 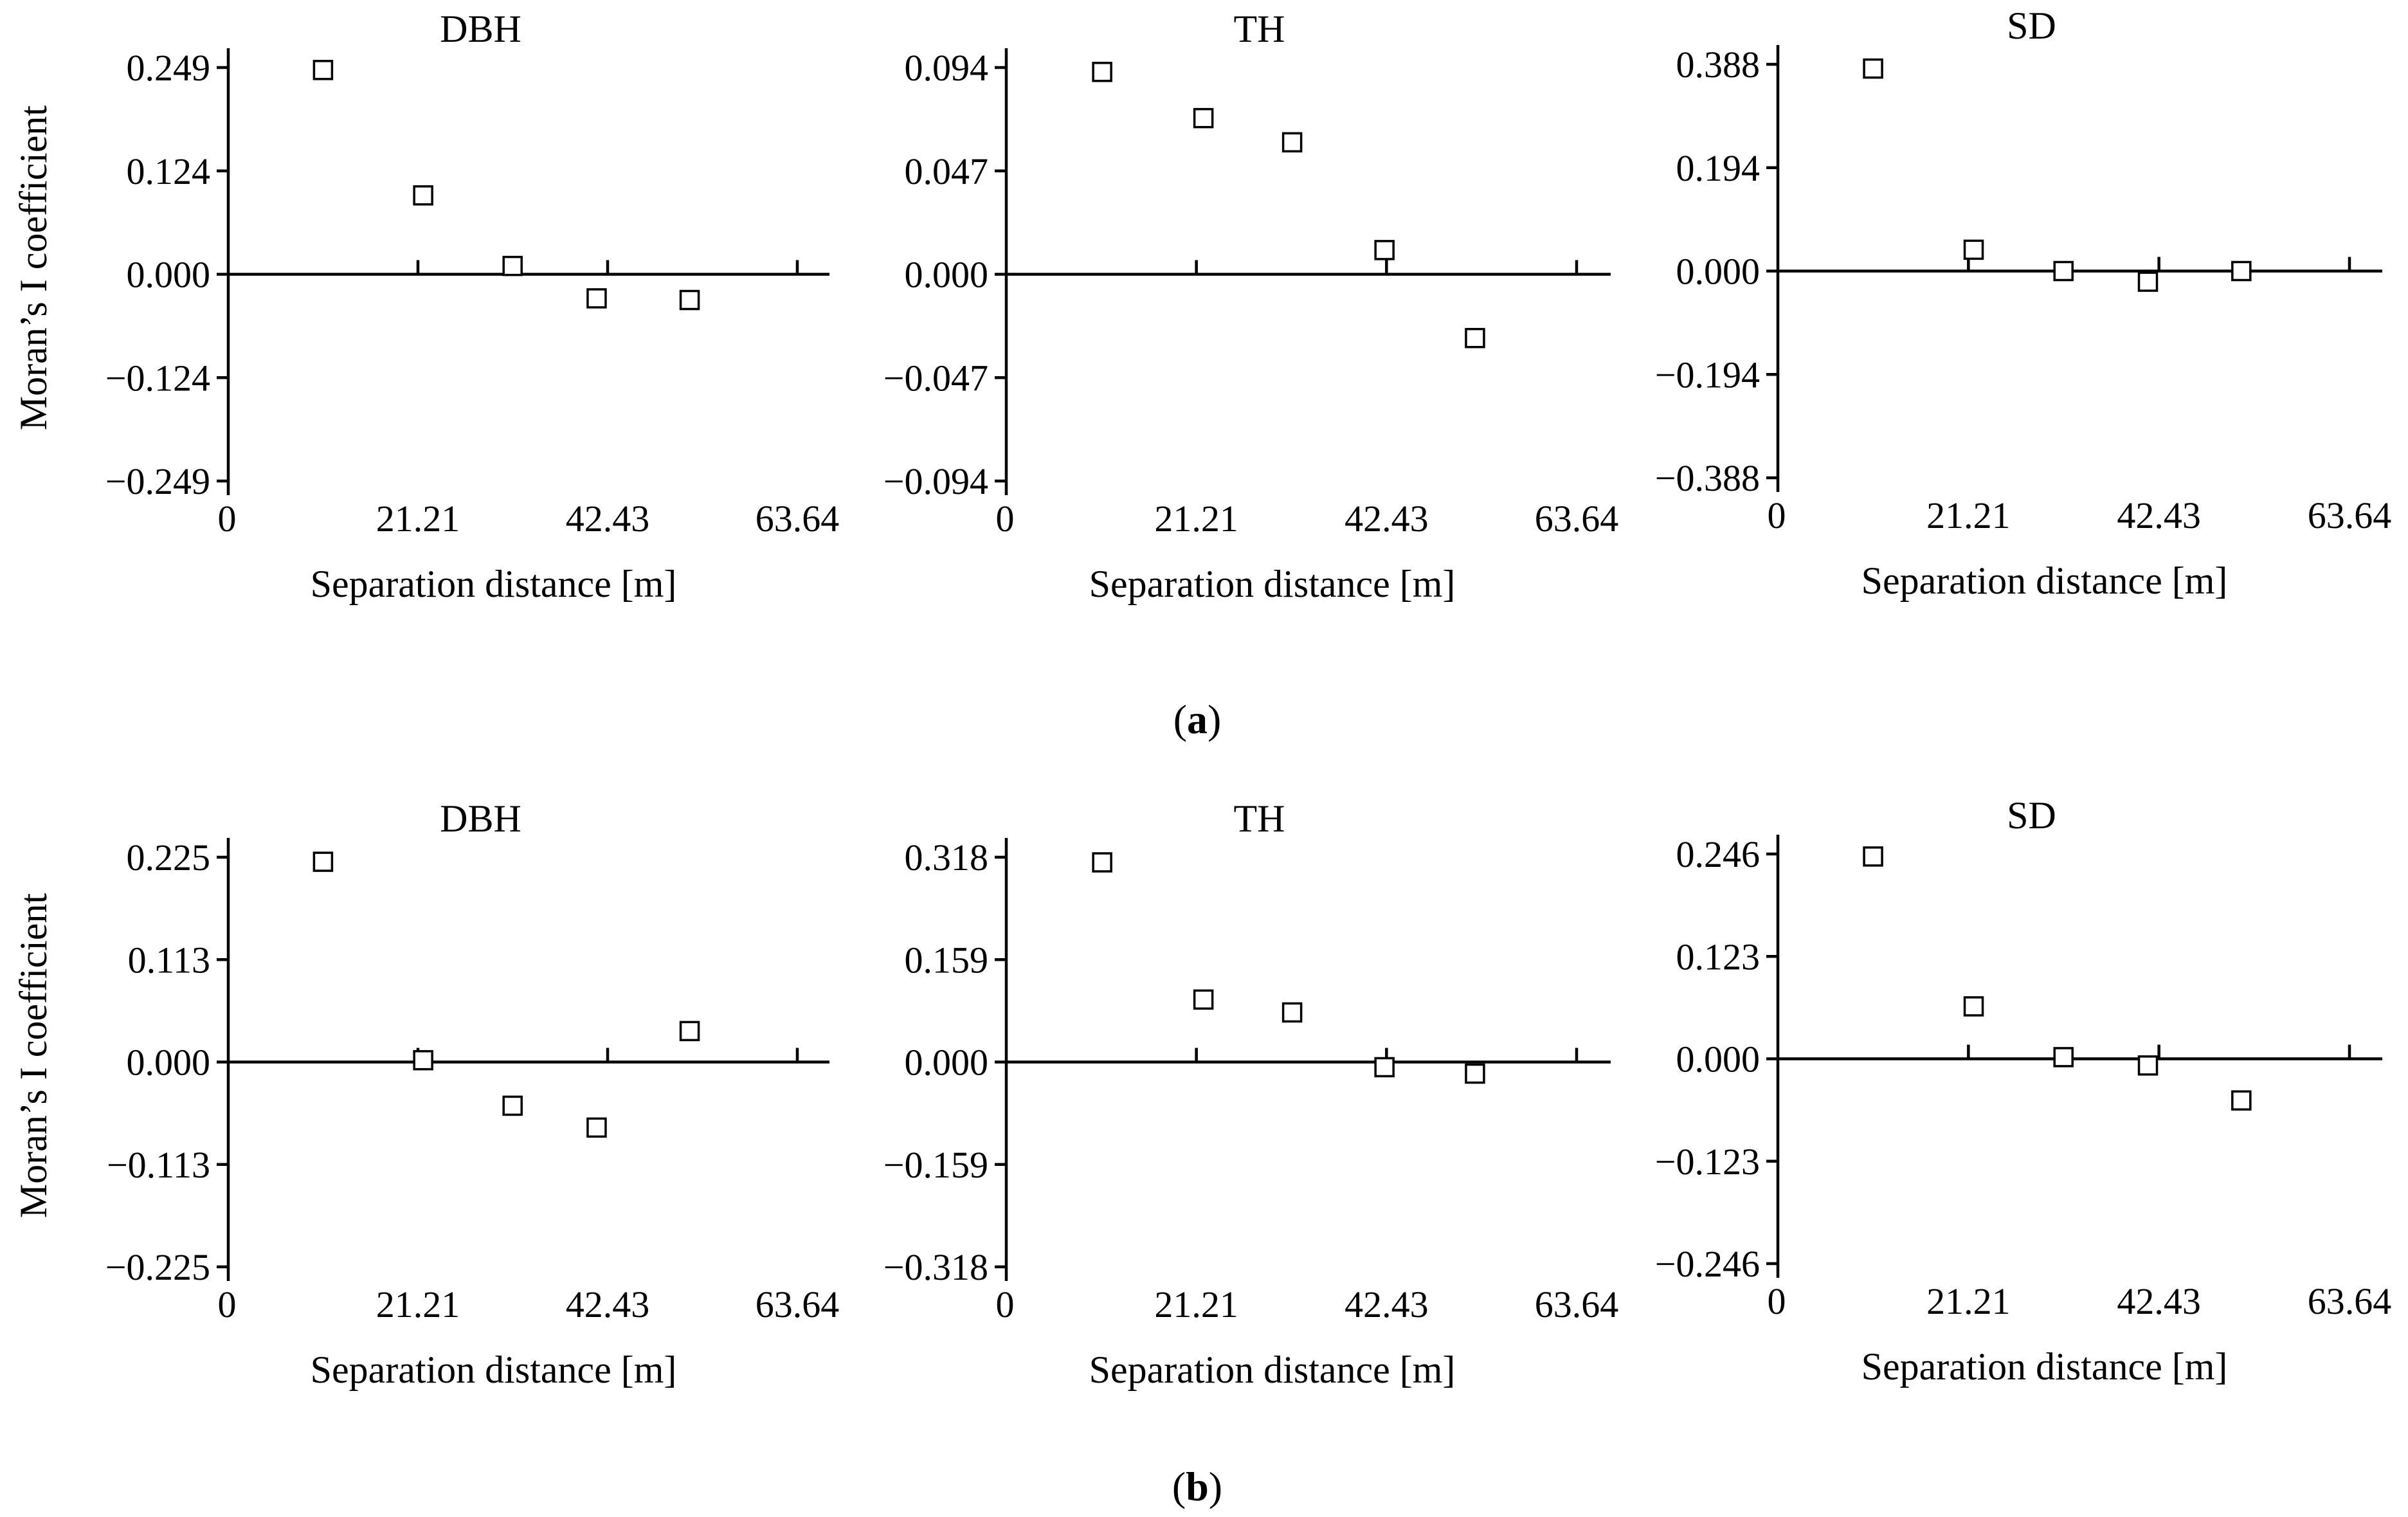 I want to click on y-tick-label: −0.318, so click(x=936, y=1267).